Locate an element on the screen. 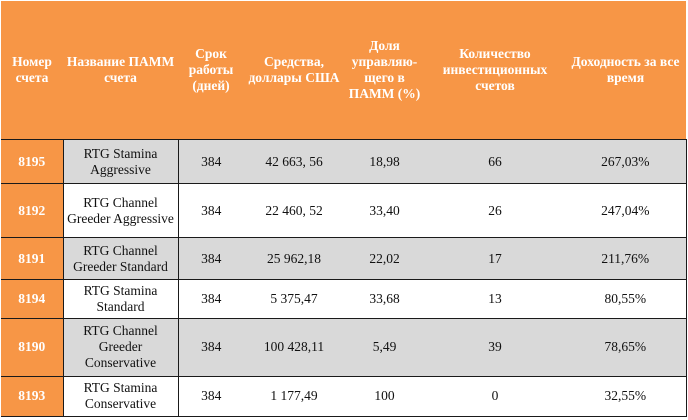 This screenshot has width=688, height=420. investor-count-cell: 17 is located at coordinates (495, 258).